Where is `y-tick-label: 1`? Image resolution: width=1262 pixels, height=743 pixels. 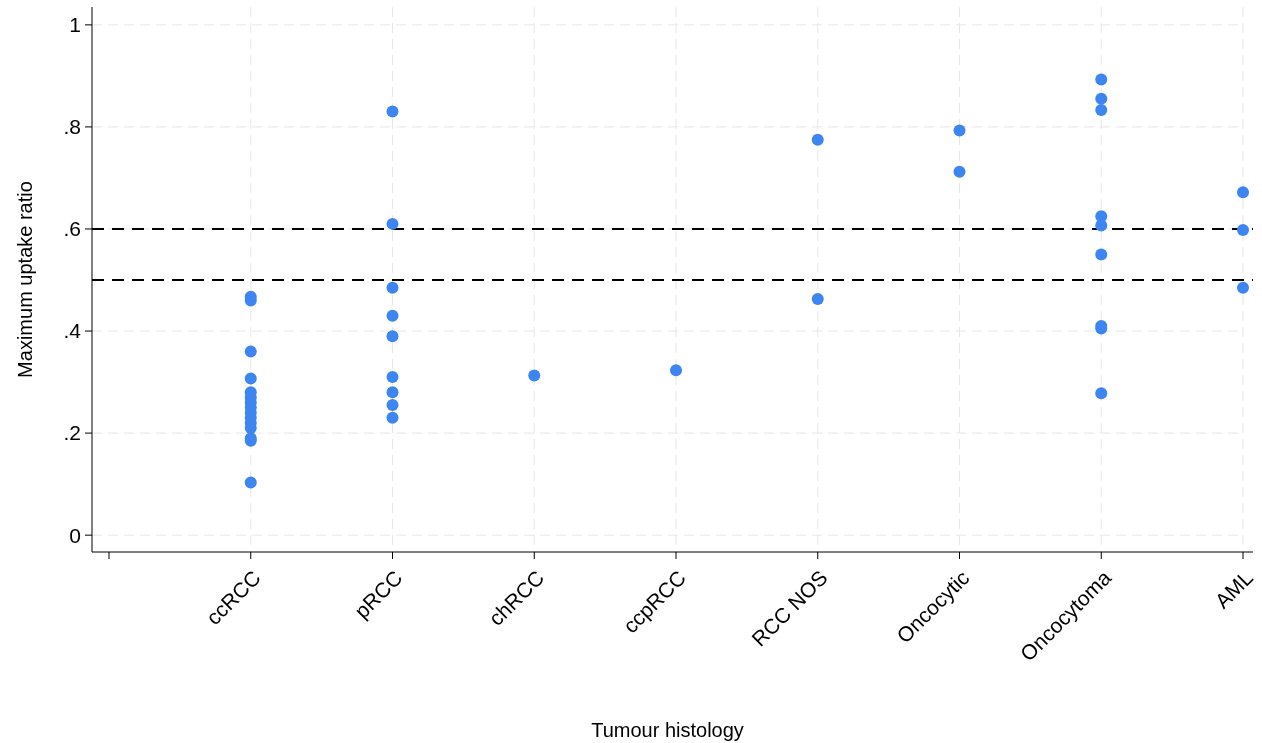 y-tick-label: 1 is located at coordinates (75, 25).